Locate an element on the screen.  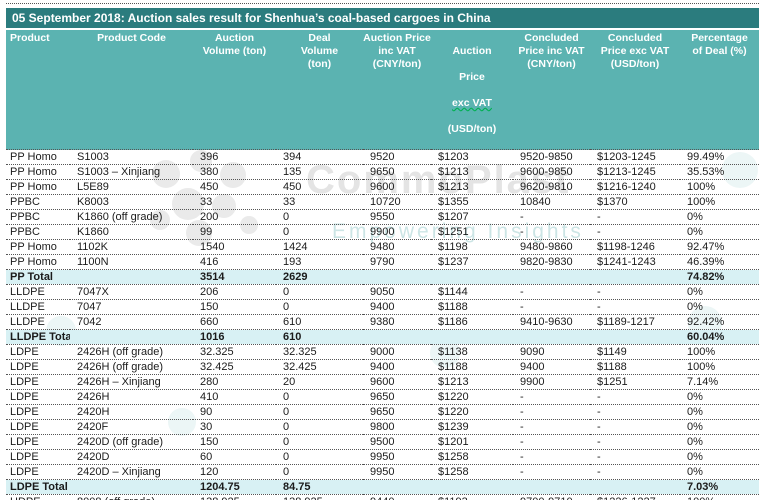
table-cell: 2426H – Xinjiang is located at coordinates (131, 382).